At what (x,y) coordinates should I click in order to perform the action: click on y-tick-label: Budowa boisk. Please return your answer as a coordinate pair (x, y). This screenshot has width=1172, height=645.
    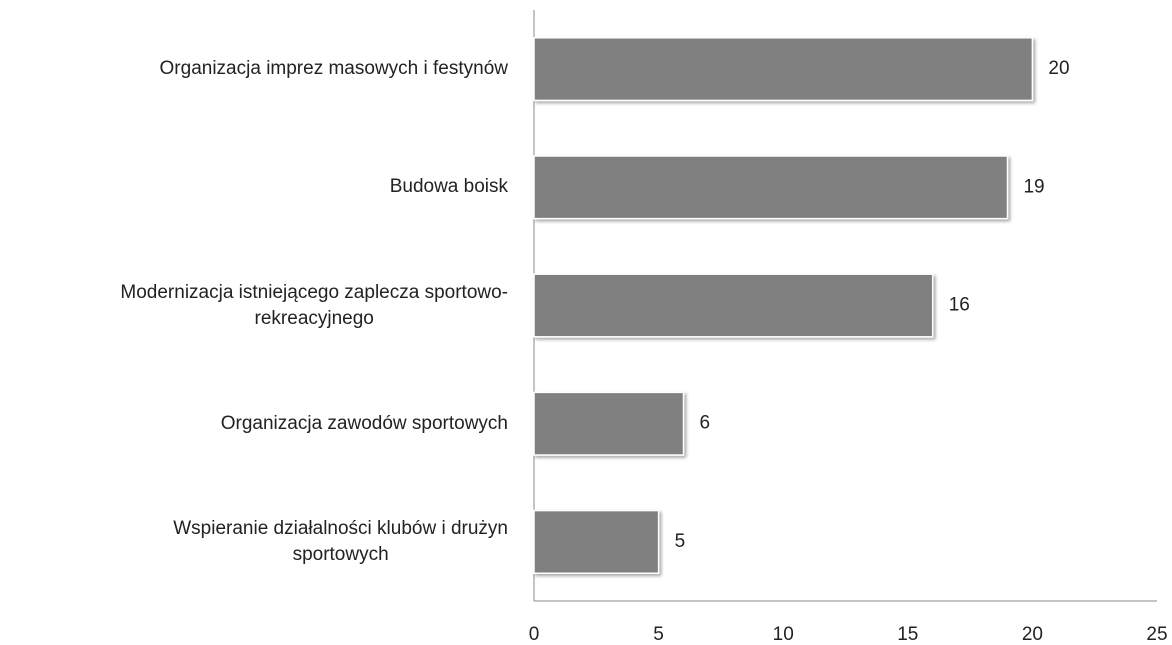
    Looking at the image, I should click on (448, 187).